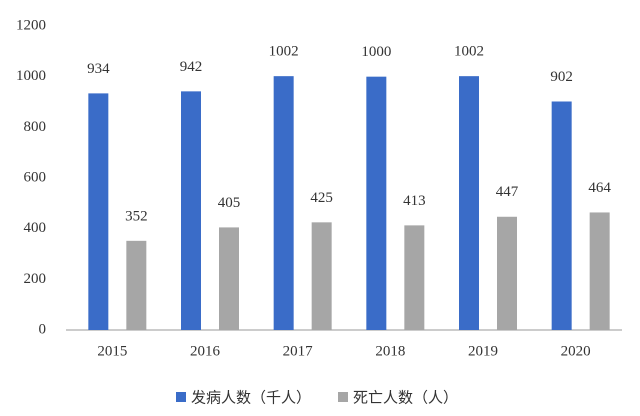  What do you see at coordinates (576, 351) in the screenshot?
I see `x-tick-label: 2020` at bounding box center [576, 351].